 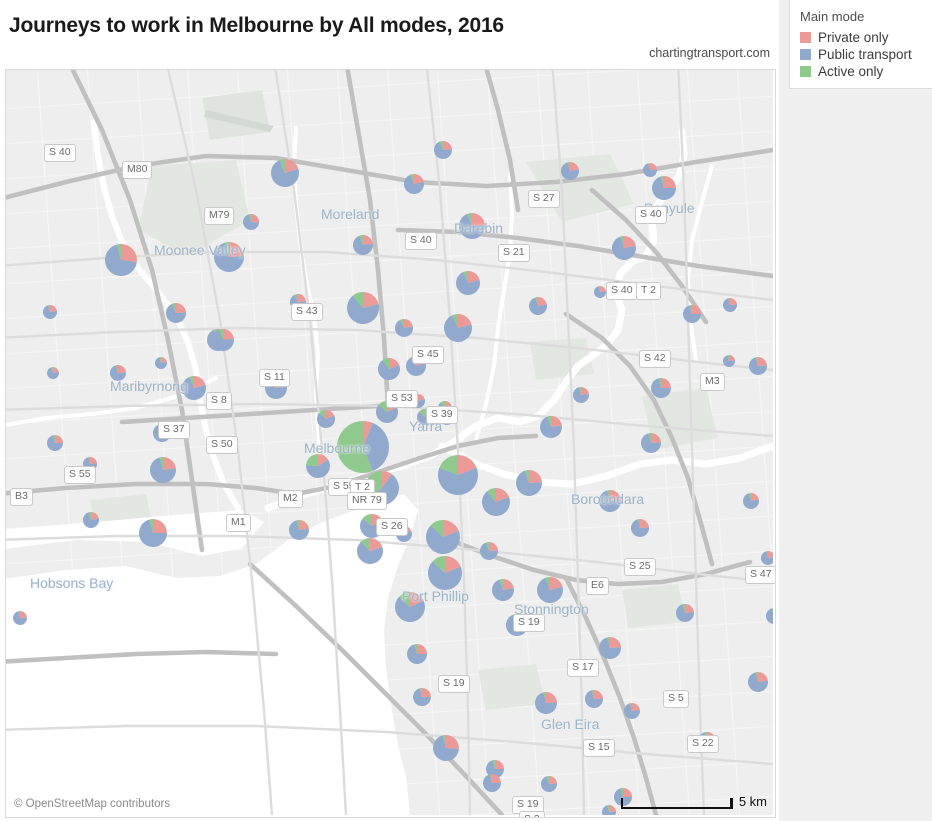 What do you see at coordinates (861, 55) in the screenshot?
I see `legend-item: Public transport` at bounding box center [861, 55].